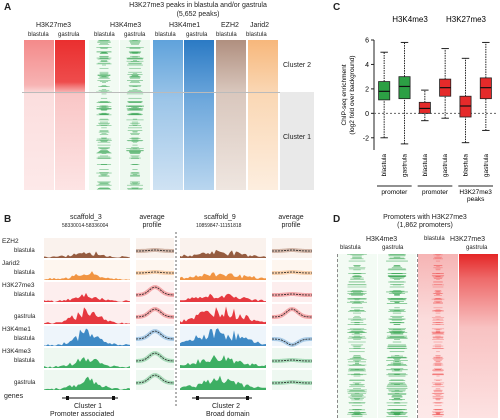 Image resolution: width=500 pixels, height=420 pixels. Describe the element at coordinates (16, 351) in the screenshot. I see `b-track-label: H3K4me3` at that location.